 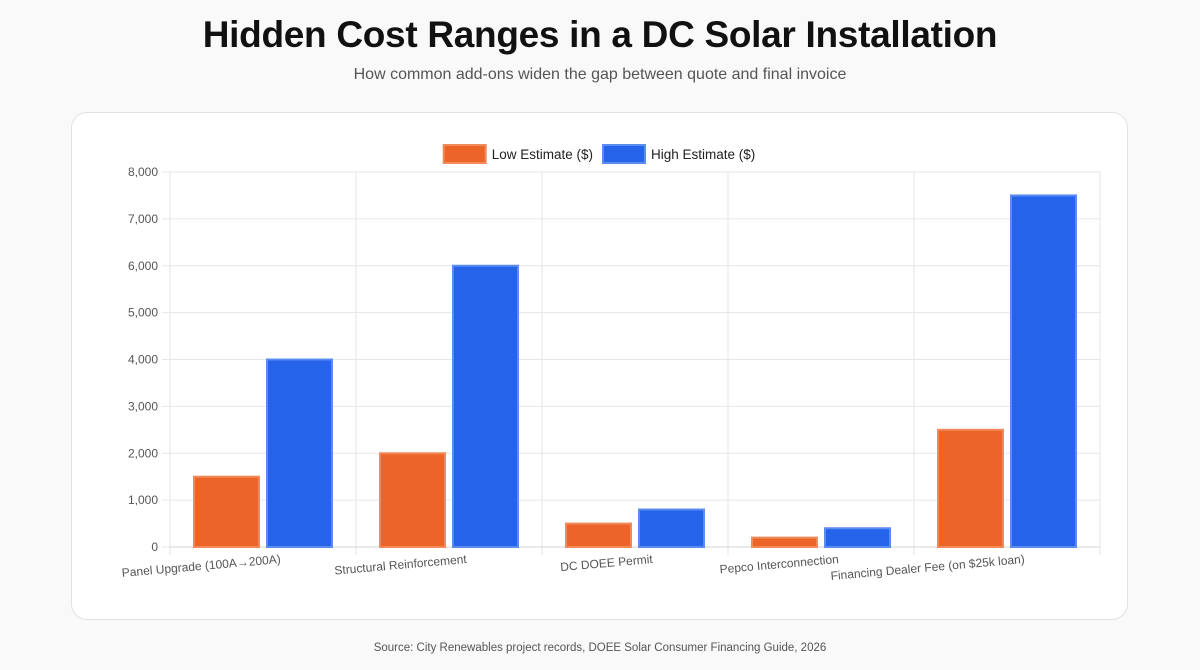 What do you see at coordinates (143, 266) in the screenshot?
I see `y-tick-label: 6,000` at bounding box center [143, 266].